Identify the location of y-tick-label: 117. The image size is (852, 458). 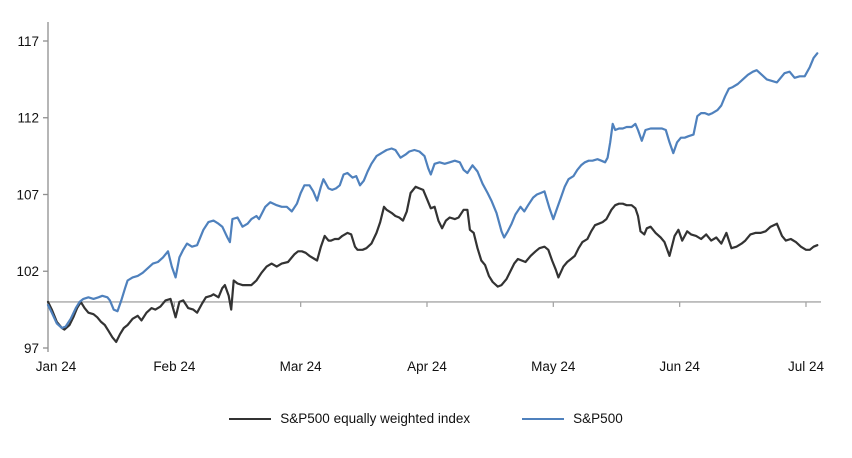
(28, 41).